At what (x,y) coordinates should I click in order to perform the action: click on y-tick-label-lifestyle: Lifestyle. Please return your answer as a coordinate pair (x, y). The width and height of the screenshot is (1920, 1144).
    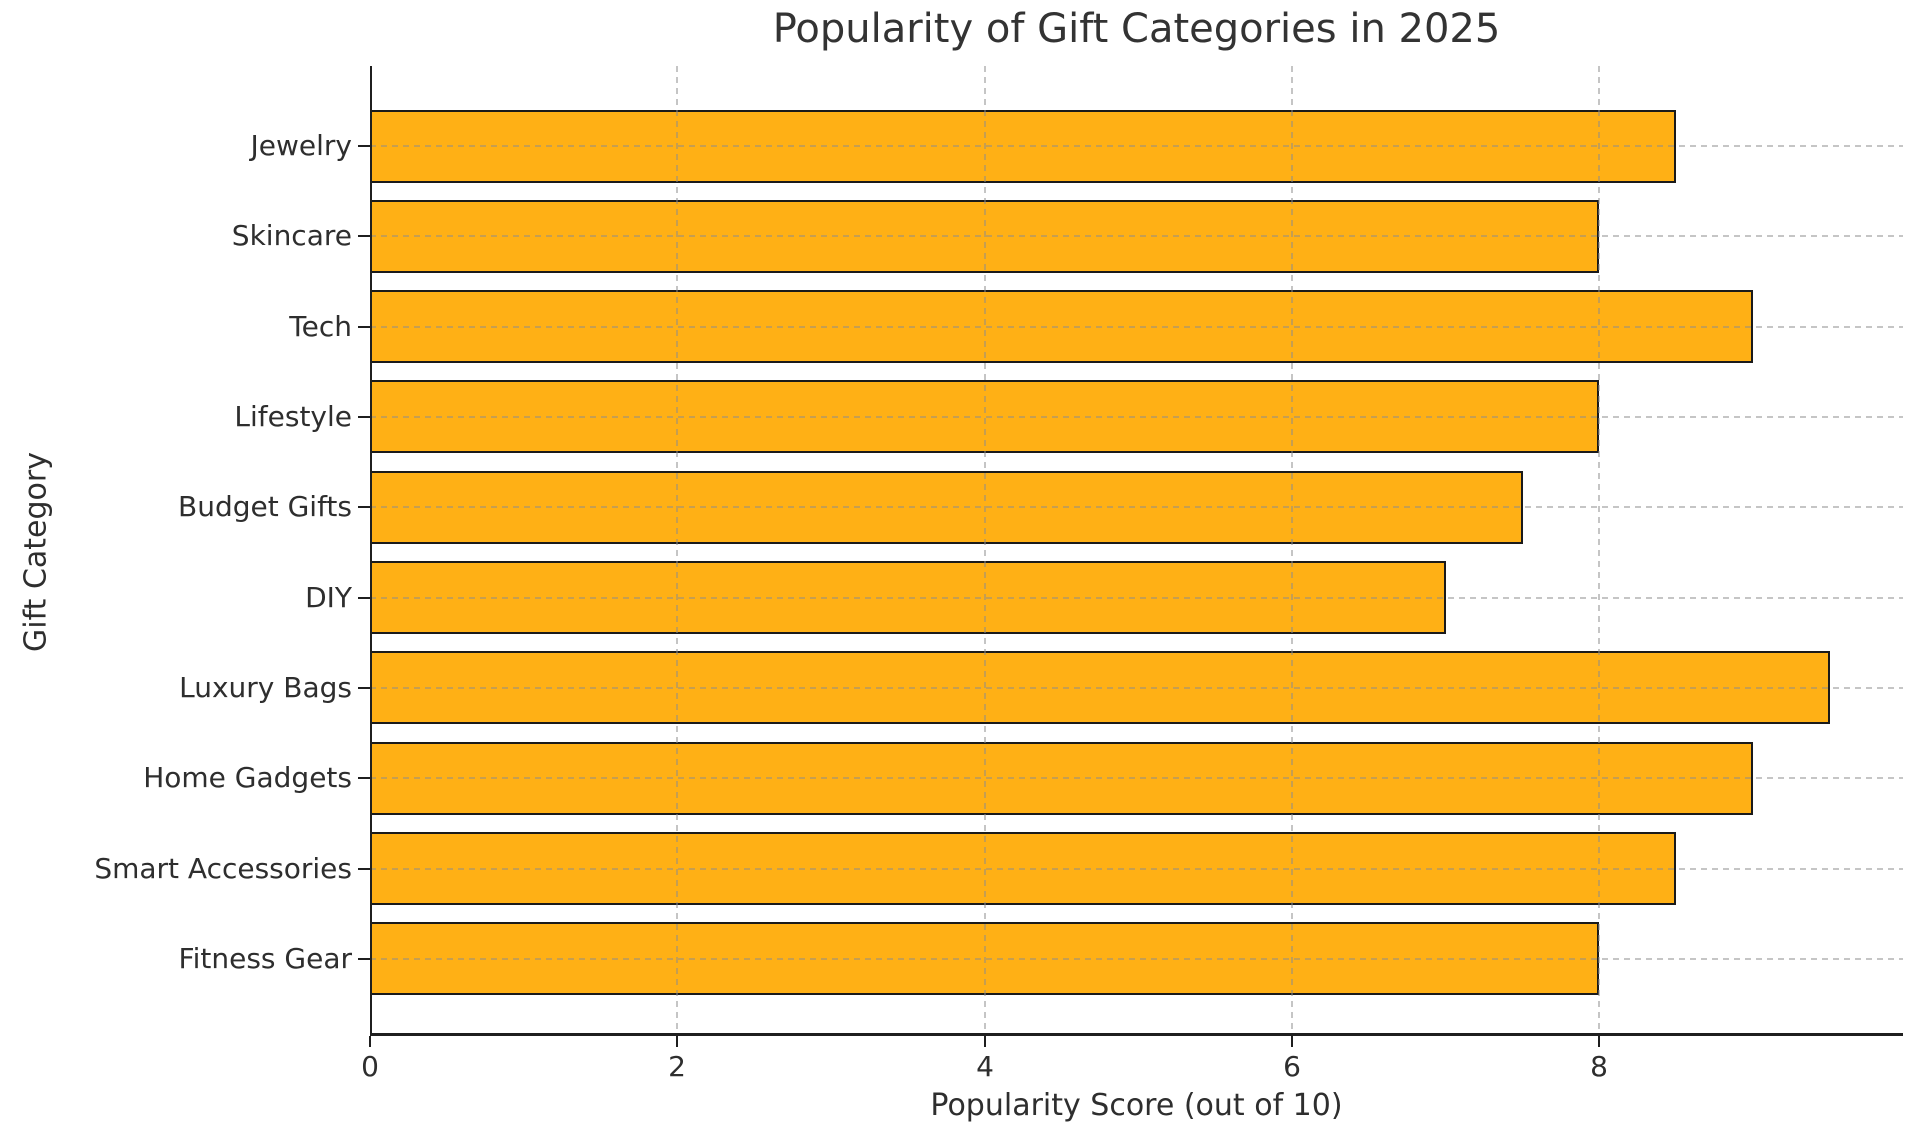
    Looking at the image, I should click on (293, 416).